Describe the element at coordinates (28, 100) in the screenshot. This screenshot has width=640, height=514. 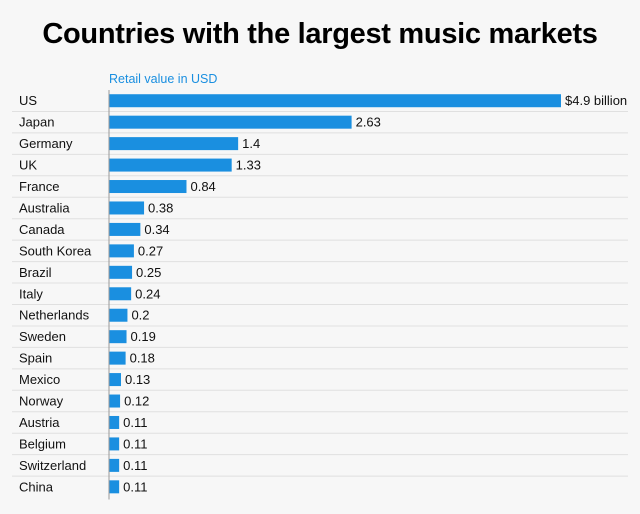
I see `category-label: US` at that location.